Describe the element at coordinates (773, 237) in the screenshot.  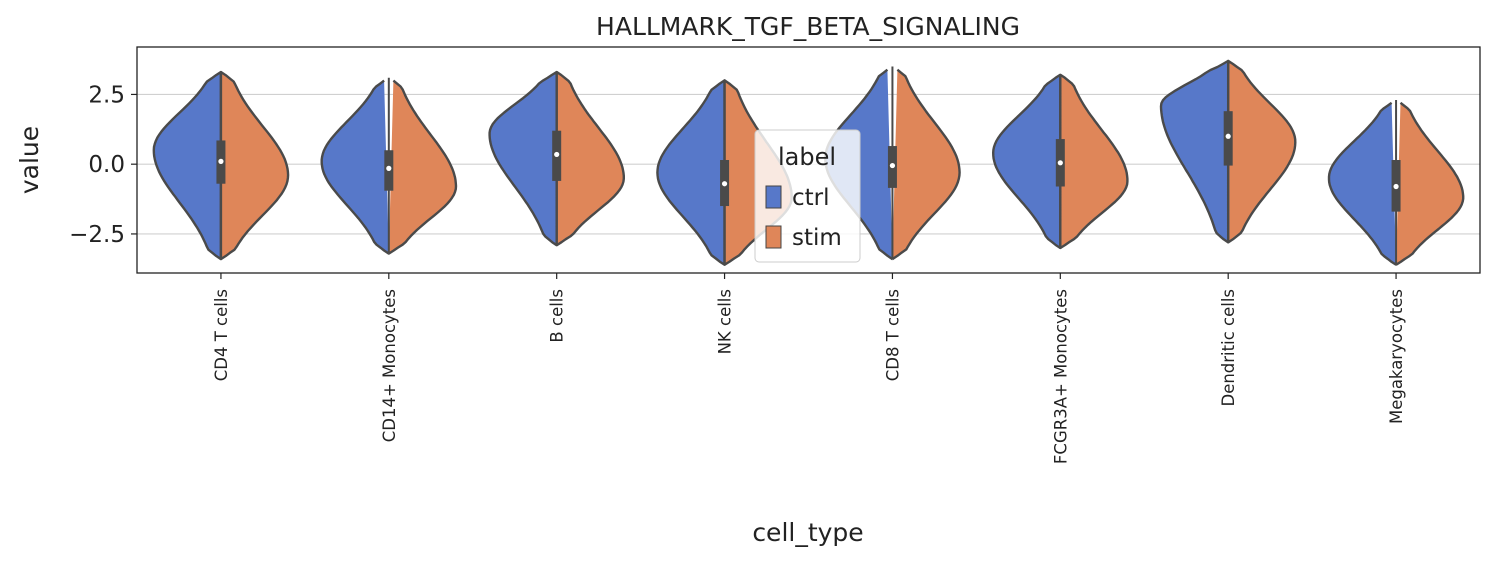
I see `legend-swatch-stim` at that location.